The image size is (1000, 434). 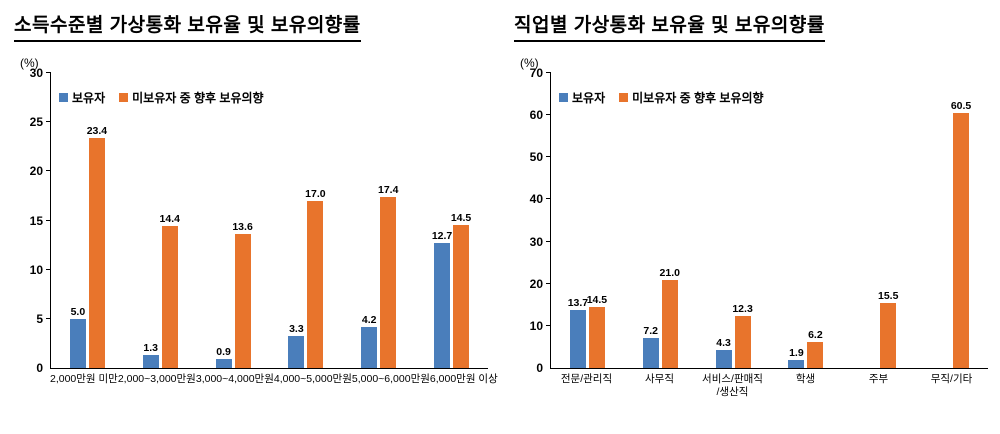 I want to click on x-category-label: 4,000~5,000만원, so click(x=313, y=379).